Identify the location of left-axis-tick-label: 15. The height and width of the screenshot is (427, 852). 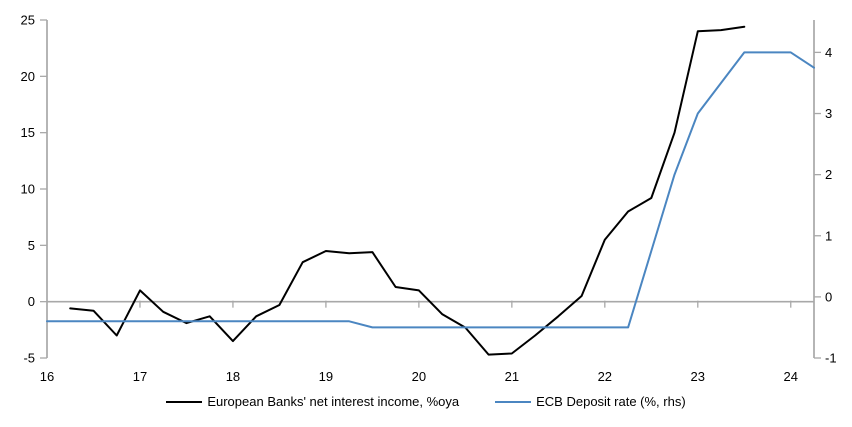
(28, 132).